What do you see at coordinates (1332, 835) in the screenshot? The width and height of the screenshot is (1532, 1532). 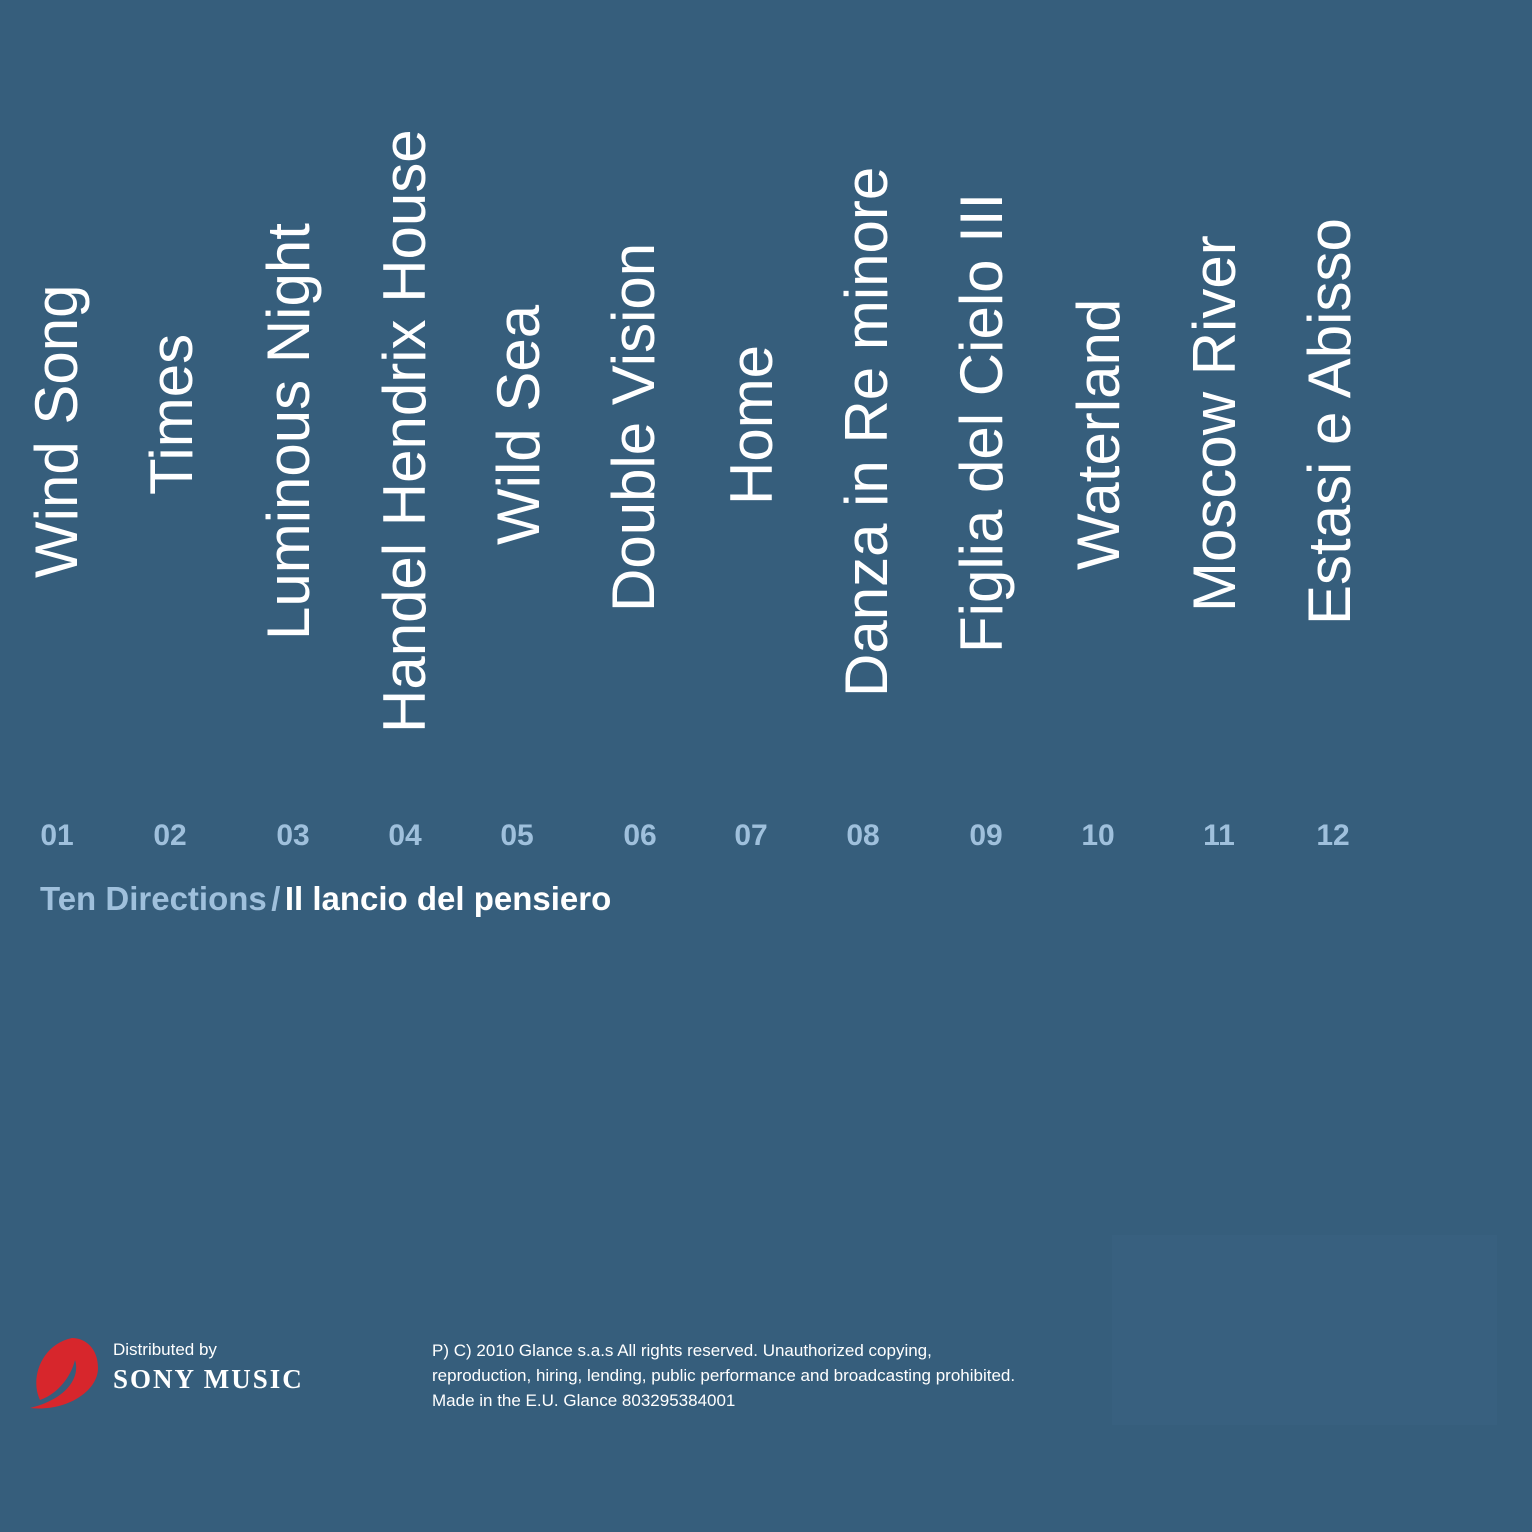 I see `track-number: 12` at bounding box center [1332, 835].